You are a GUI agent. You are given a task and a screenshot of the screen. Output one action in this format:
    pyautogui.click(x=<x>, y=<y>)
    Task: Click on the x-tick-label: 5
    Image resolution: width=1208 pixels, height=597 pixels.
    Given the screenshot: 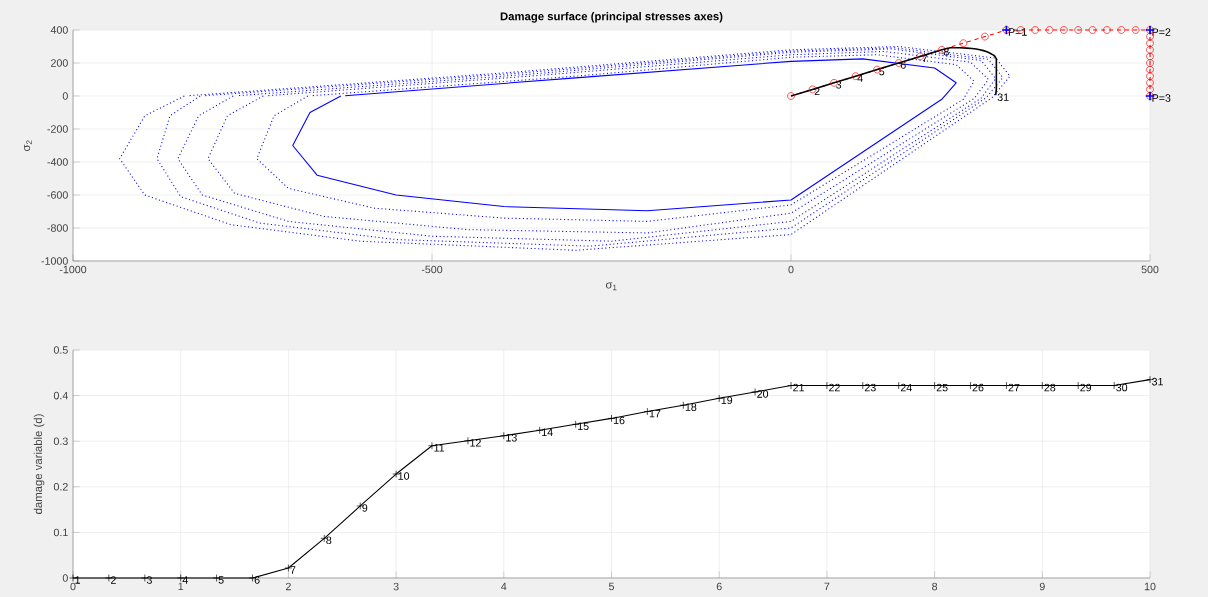 What is the action you would take?
    pyautogui.click(x=611, y=586)
    